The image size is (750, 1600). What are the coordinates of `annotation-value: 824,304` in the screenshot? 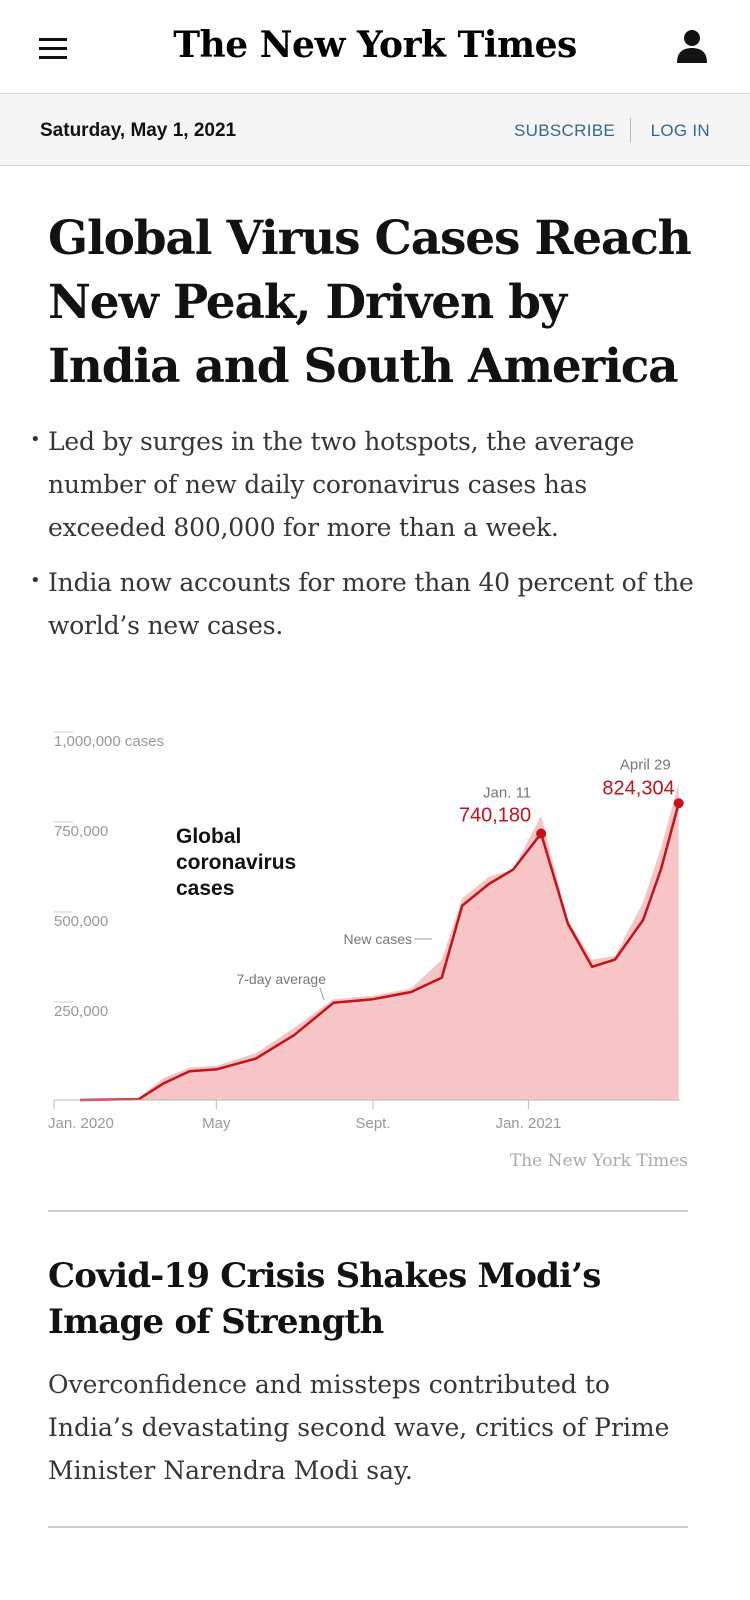 It's located at (638, 788).